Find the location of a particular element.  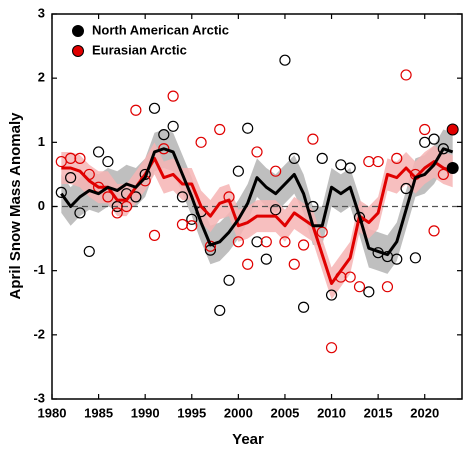

x-tick-label: 2010 is located at coordinates (331, 412).